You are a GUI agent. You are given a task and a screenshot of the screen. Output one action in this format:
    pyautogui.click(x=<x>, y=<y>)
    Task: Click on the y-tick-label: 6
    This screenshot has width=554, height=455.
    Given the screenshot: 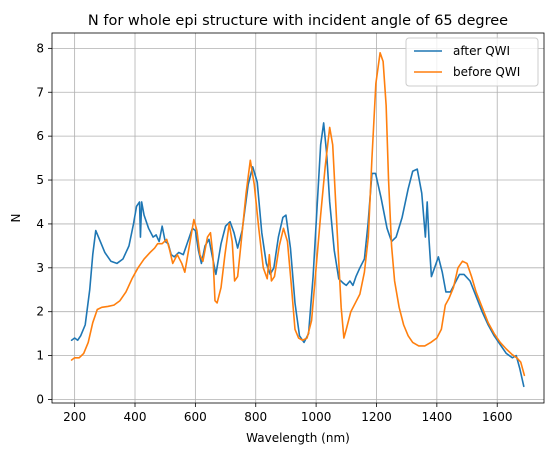 What is the action you would take?
    pyautogui.click(x=40, y=136)
    